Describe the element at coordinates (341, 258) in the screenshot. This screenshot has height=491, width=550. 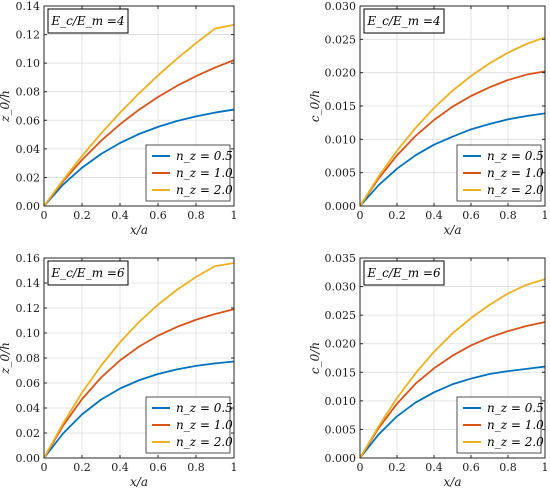
I see `y-tick-label: 0.035` at that location.